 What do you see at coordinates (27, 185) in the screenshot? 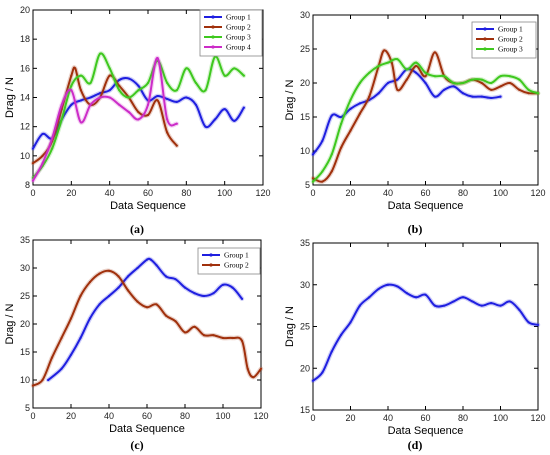
I see `y-tick-label: 8` at bounding box center [27, 185].